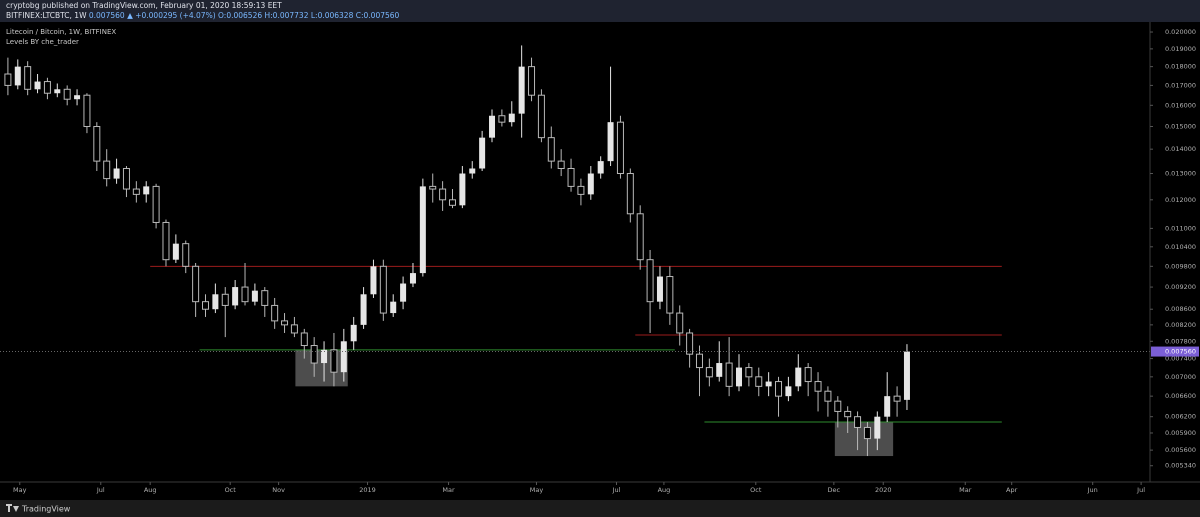 This screenshot has height=517, width=1200. What do you see at coordinates (1180, 352) in the screenshot?
I see `last-price-label: 0.007560` at bounding box center [1180, 352].